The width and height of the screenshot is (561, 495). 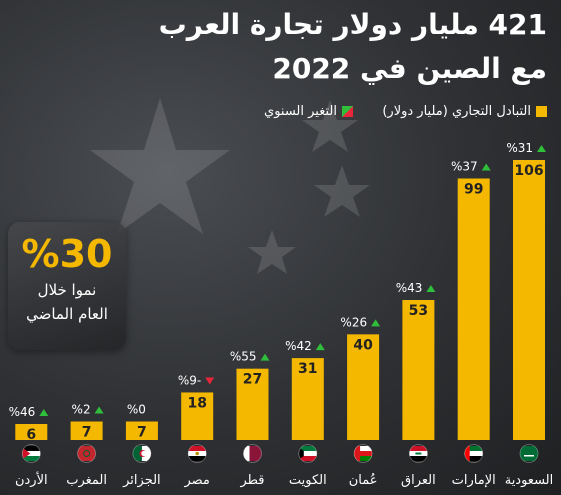 I want to click on page-title: 421 مليار دولار تجارة العرب, so click(x=352, y=24).